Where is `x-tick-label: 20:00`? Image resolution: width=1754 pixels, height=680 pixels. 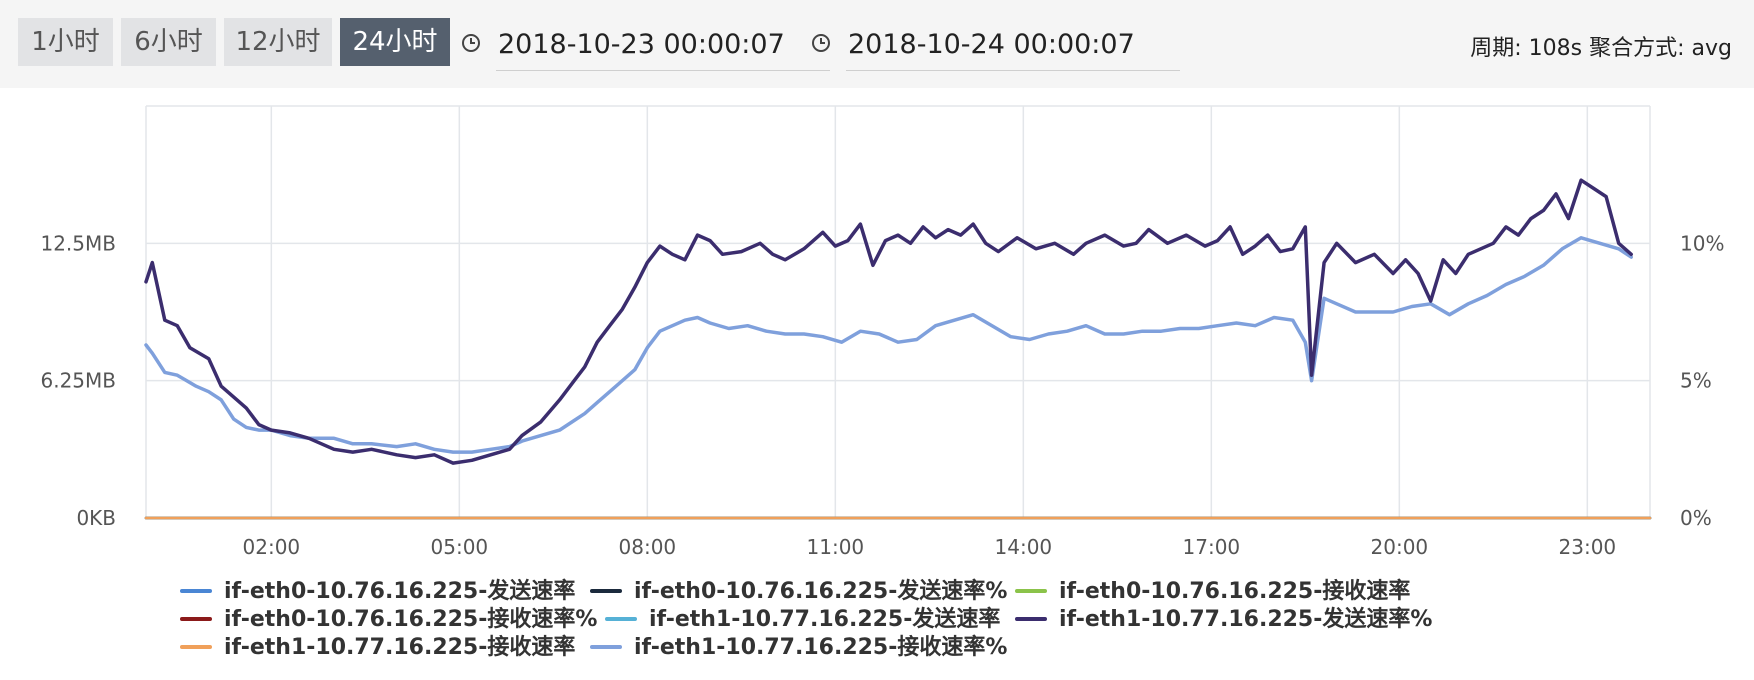 x-tick-label: 20:00 is located at coordinates (1400, 547).